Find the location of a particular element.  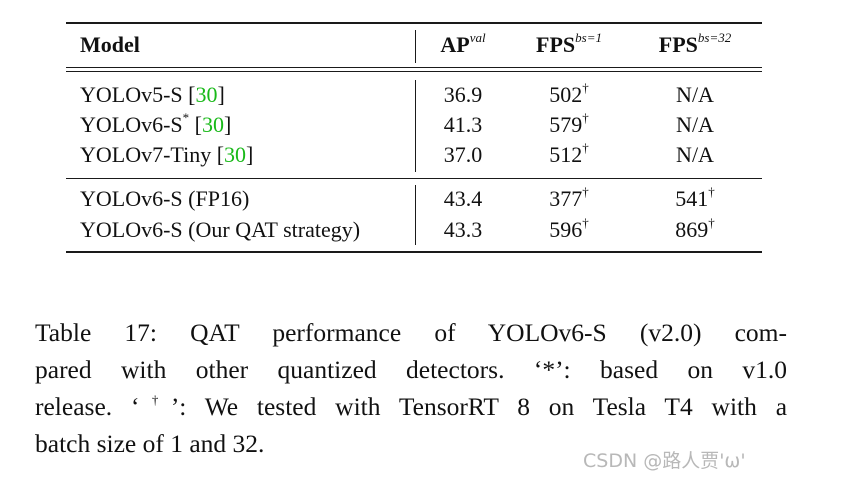

table-row-fps-bs1: 377† is located at coordinates (569, 197).